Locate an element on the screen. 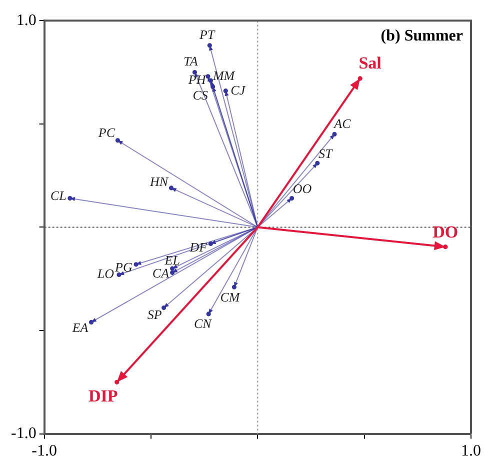 Image resolution: width=492 pixels, height=472 pixels. annotation: SP is located at coordinates (154, 314).